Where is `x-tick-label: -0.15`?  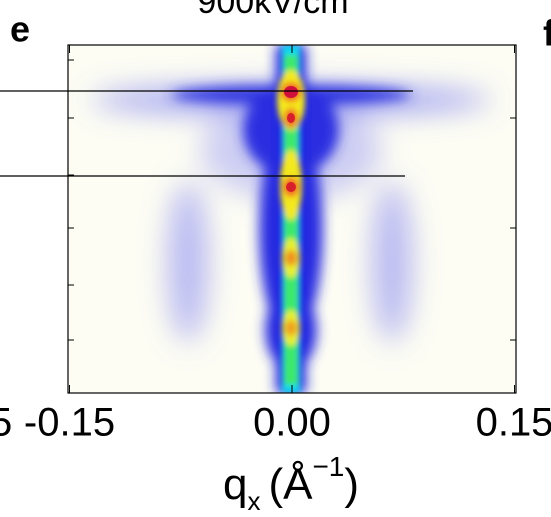 x-tick-label: -0.15 is located at coordinates (69, 423).